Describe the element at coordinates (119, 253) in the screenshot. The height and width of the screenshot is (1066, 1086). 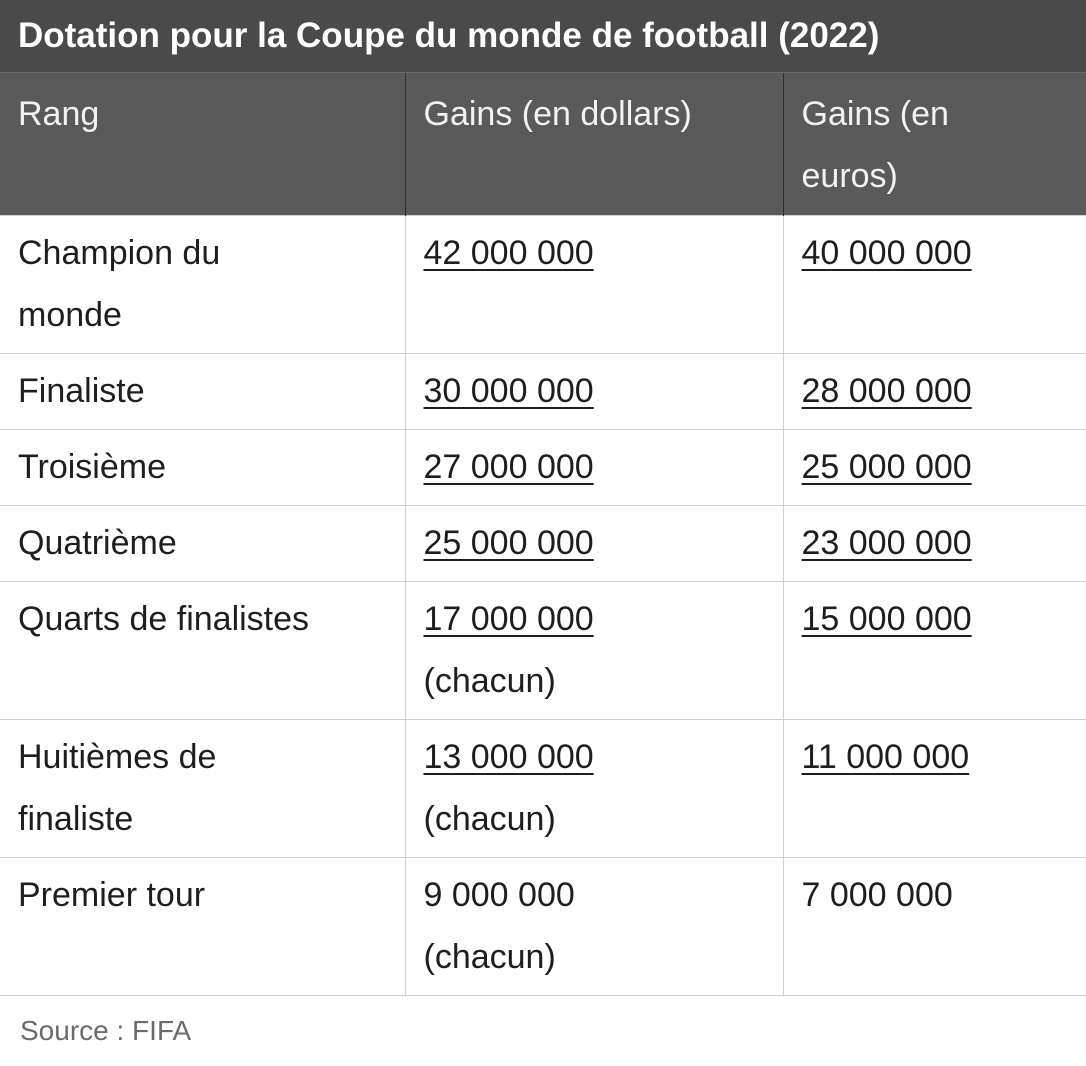
I see `rank-label: Champion du` at that location.